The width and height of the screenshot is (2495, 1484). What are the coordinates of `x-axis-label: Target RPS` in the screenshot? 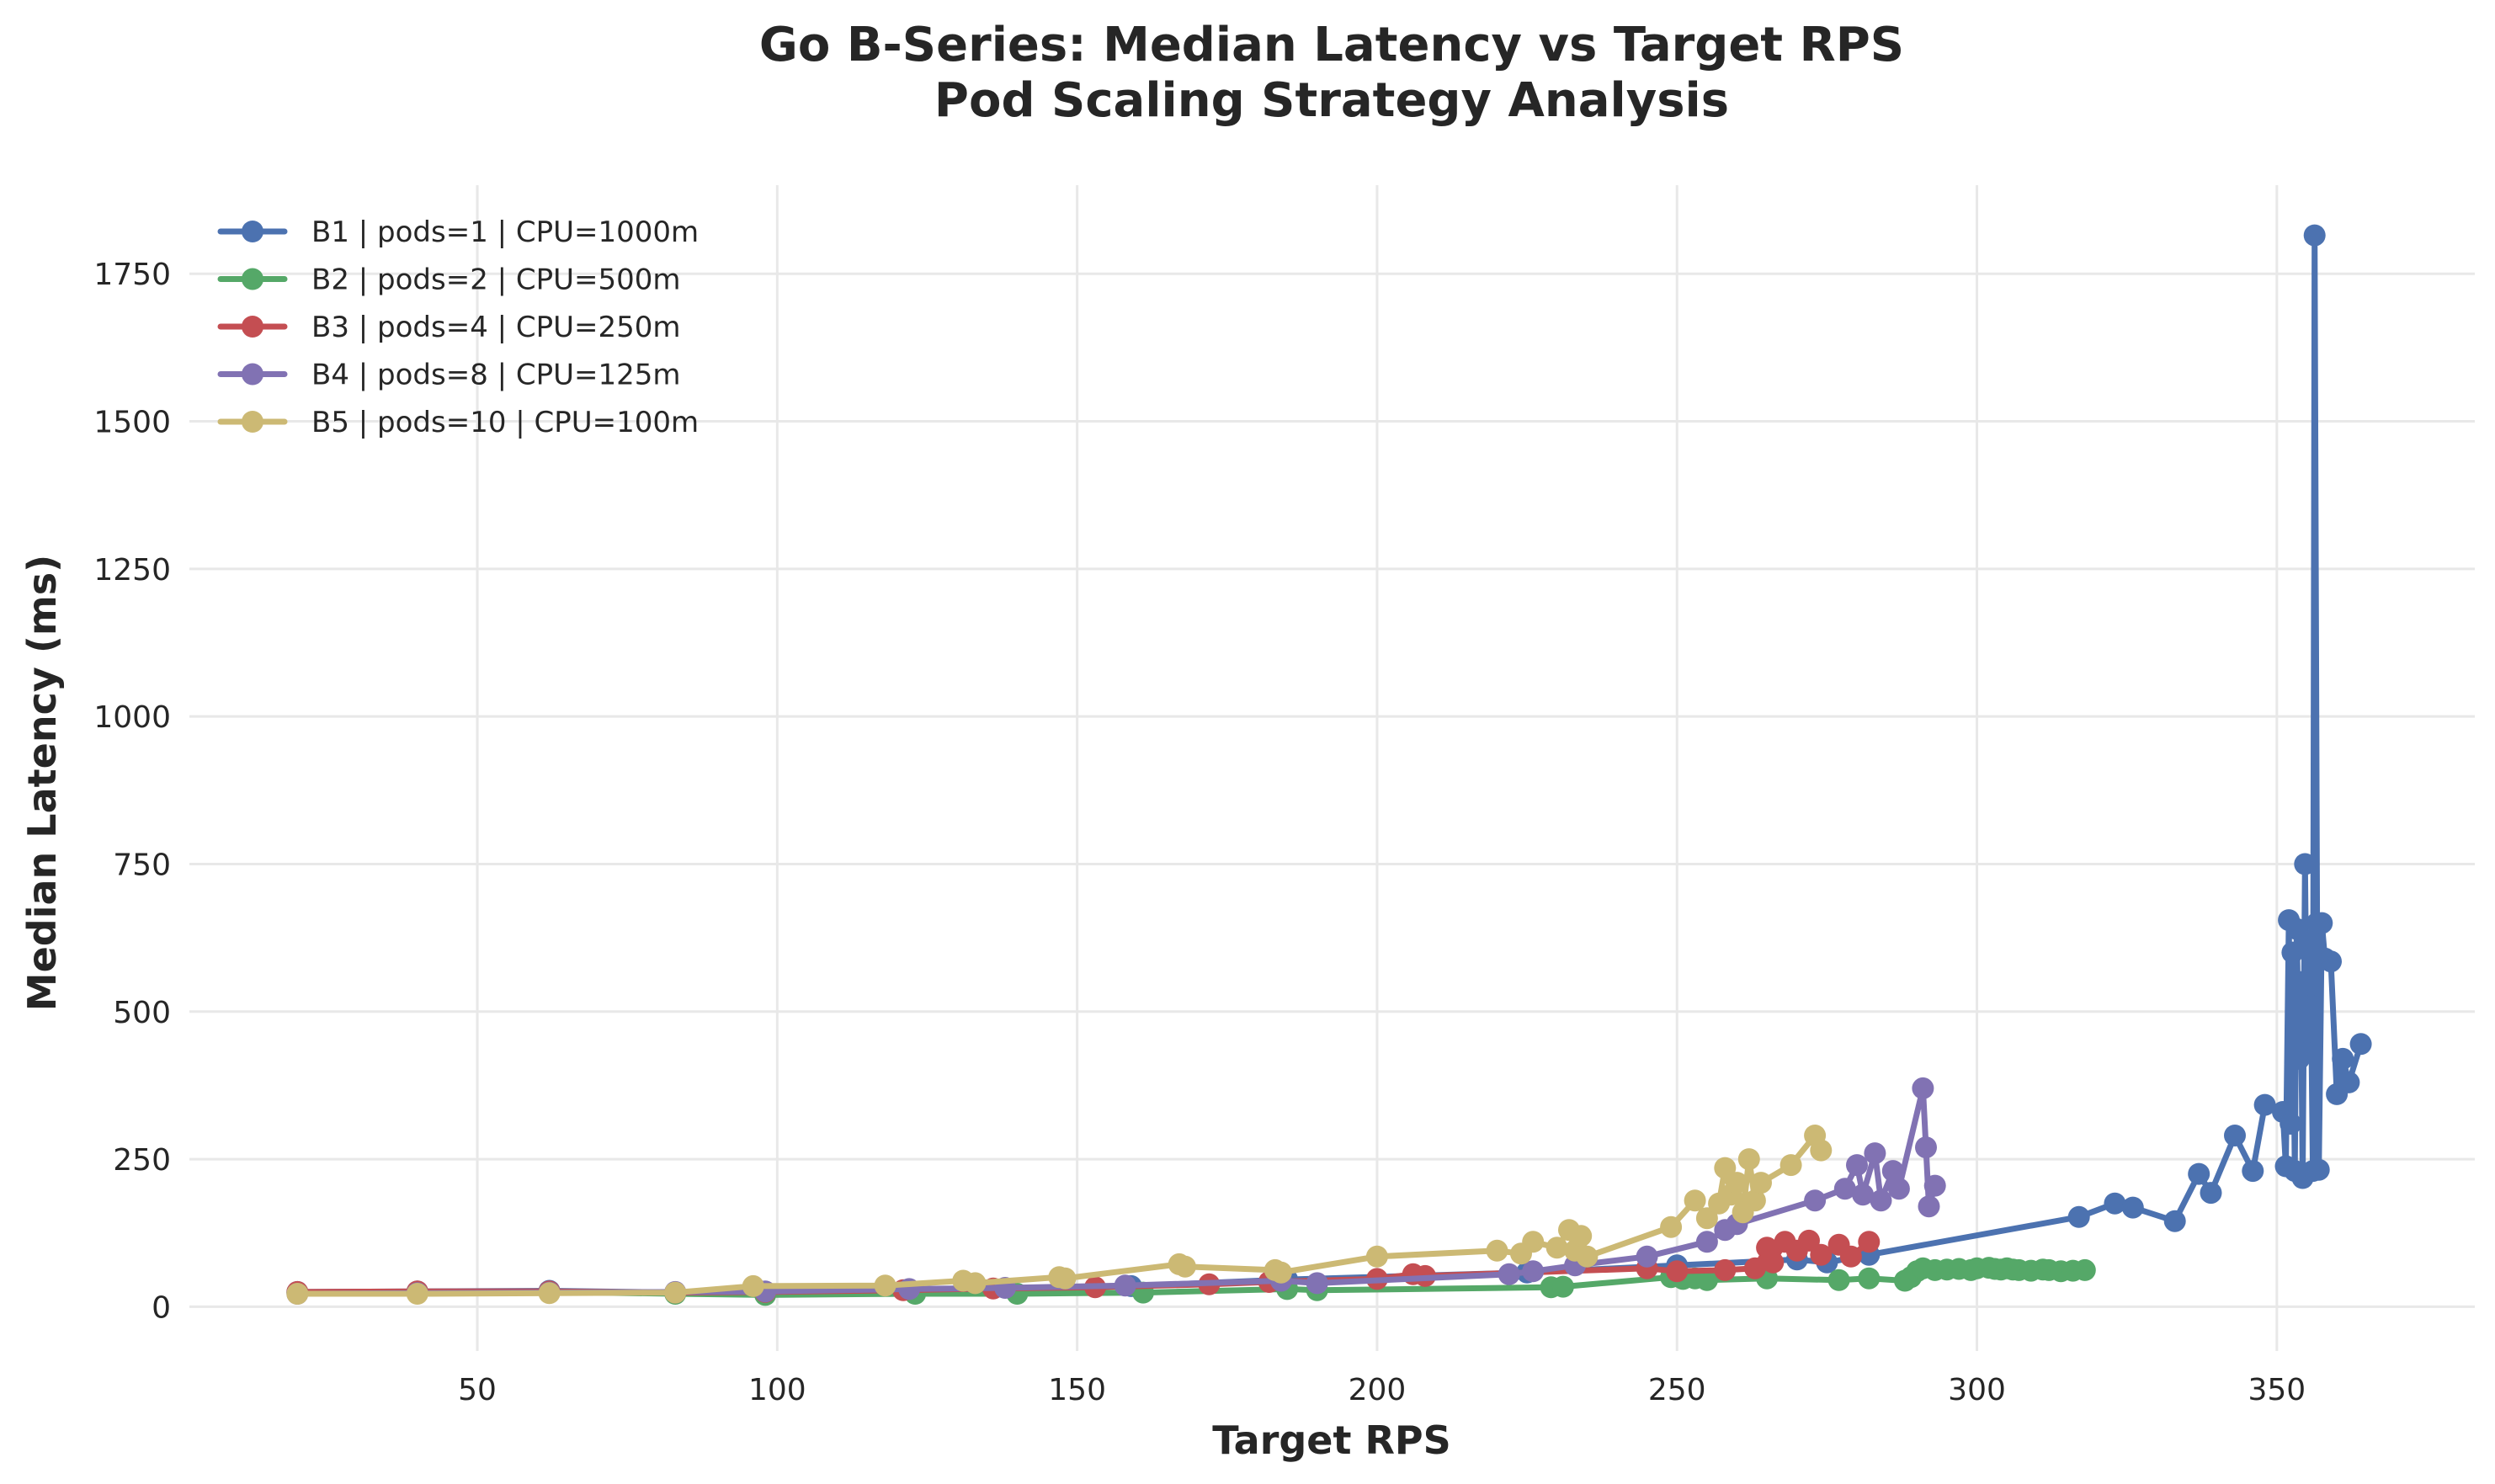 It's located at (1331, 1440).